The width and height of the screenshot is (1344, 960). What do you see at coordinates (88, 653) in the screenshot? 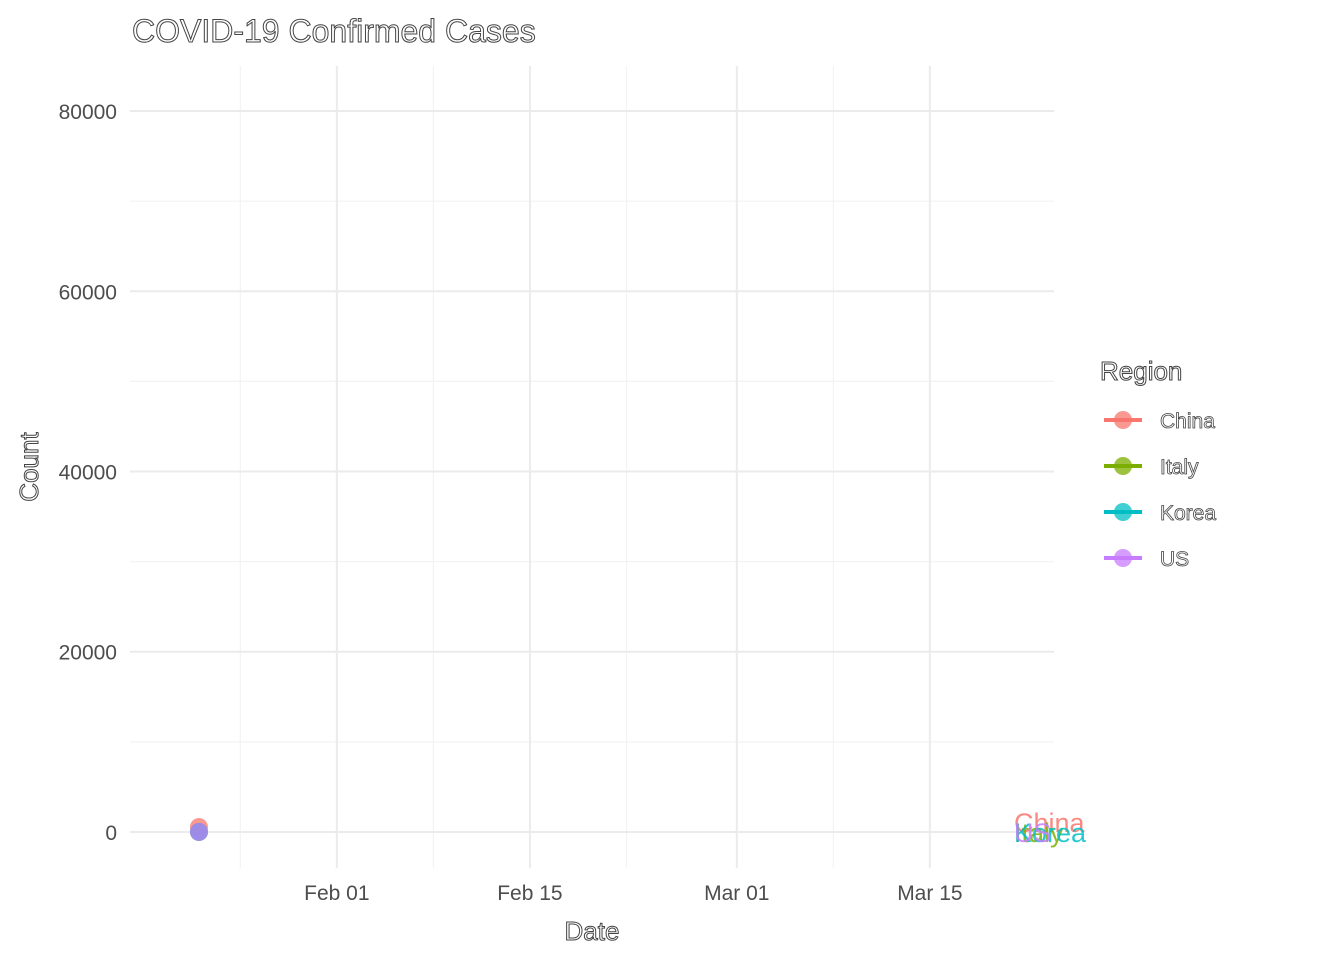
I see `y-tick-label: 20000` at bounding box center [88, 653].